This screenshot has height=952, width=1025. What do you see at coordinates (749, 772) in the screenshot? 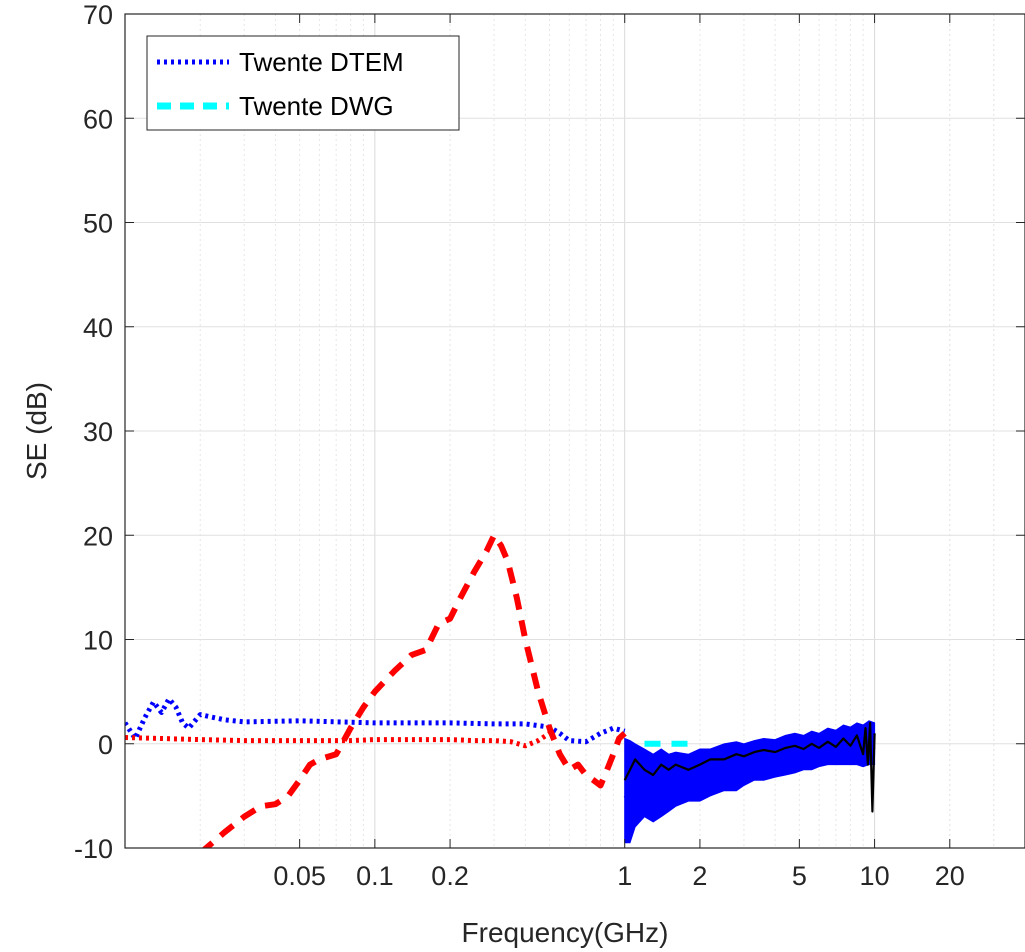
I see `series-4-line` at bounding box center [749, 772].